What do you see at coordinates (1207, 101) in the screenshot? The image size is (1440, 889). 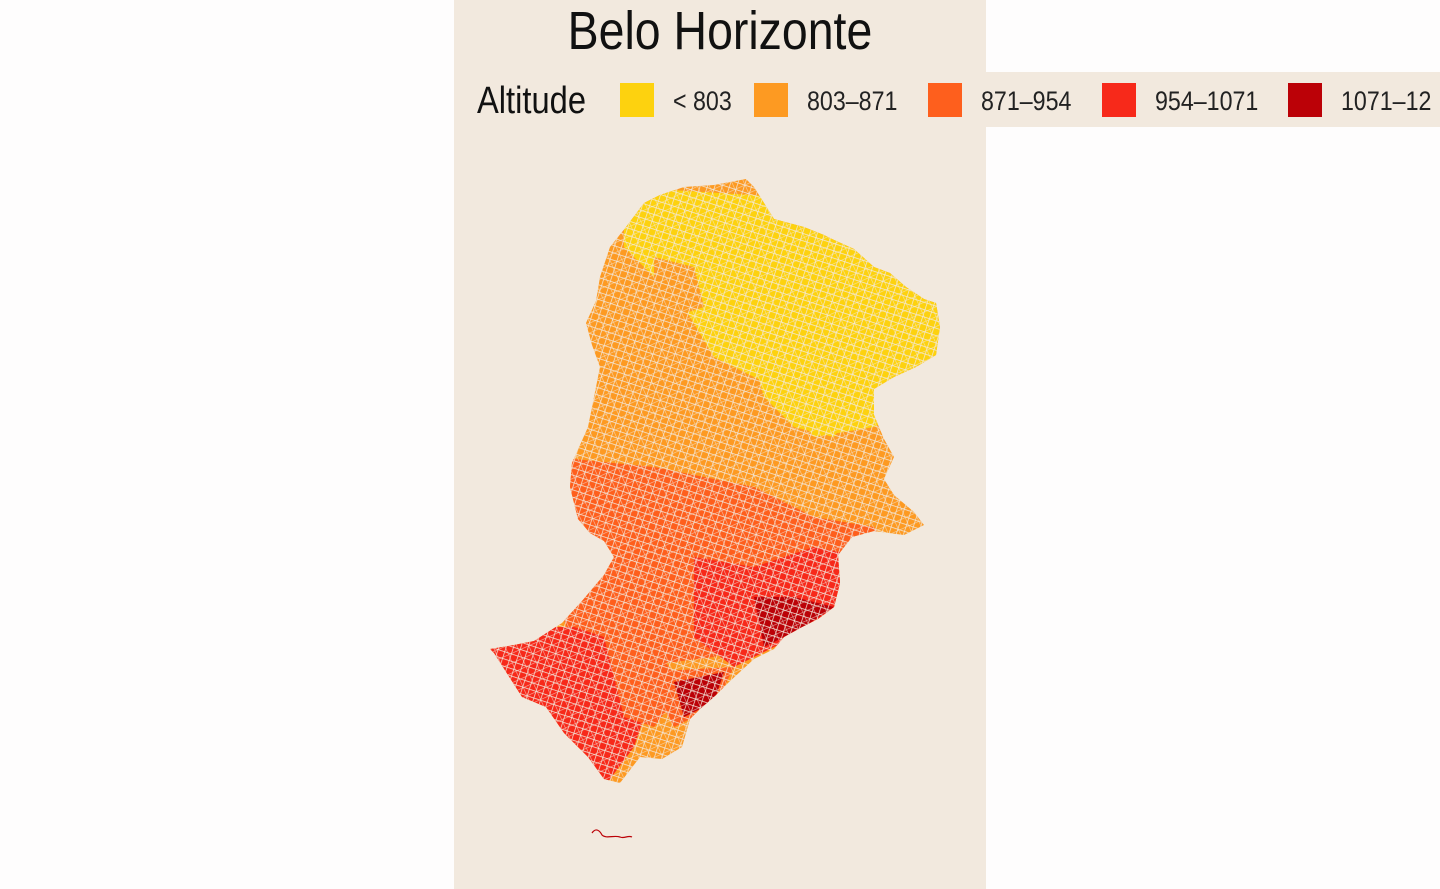 I see `legend-label: 954–1071` at bounding box center [1207, 101].